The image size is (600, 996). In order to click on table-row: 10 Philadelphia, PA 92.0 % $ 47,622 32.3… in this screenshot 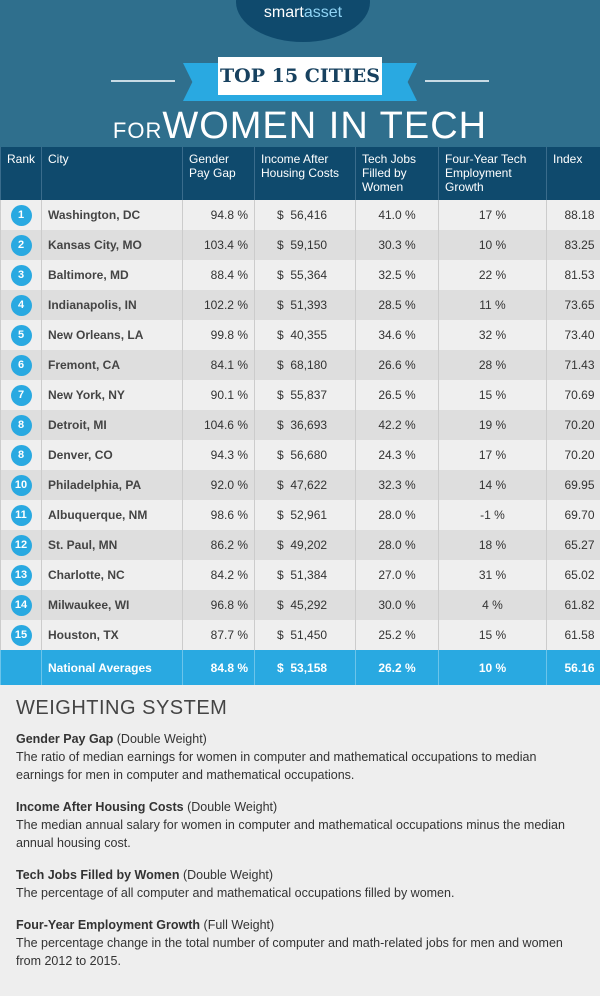, I will do `click(300, 485)`.